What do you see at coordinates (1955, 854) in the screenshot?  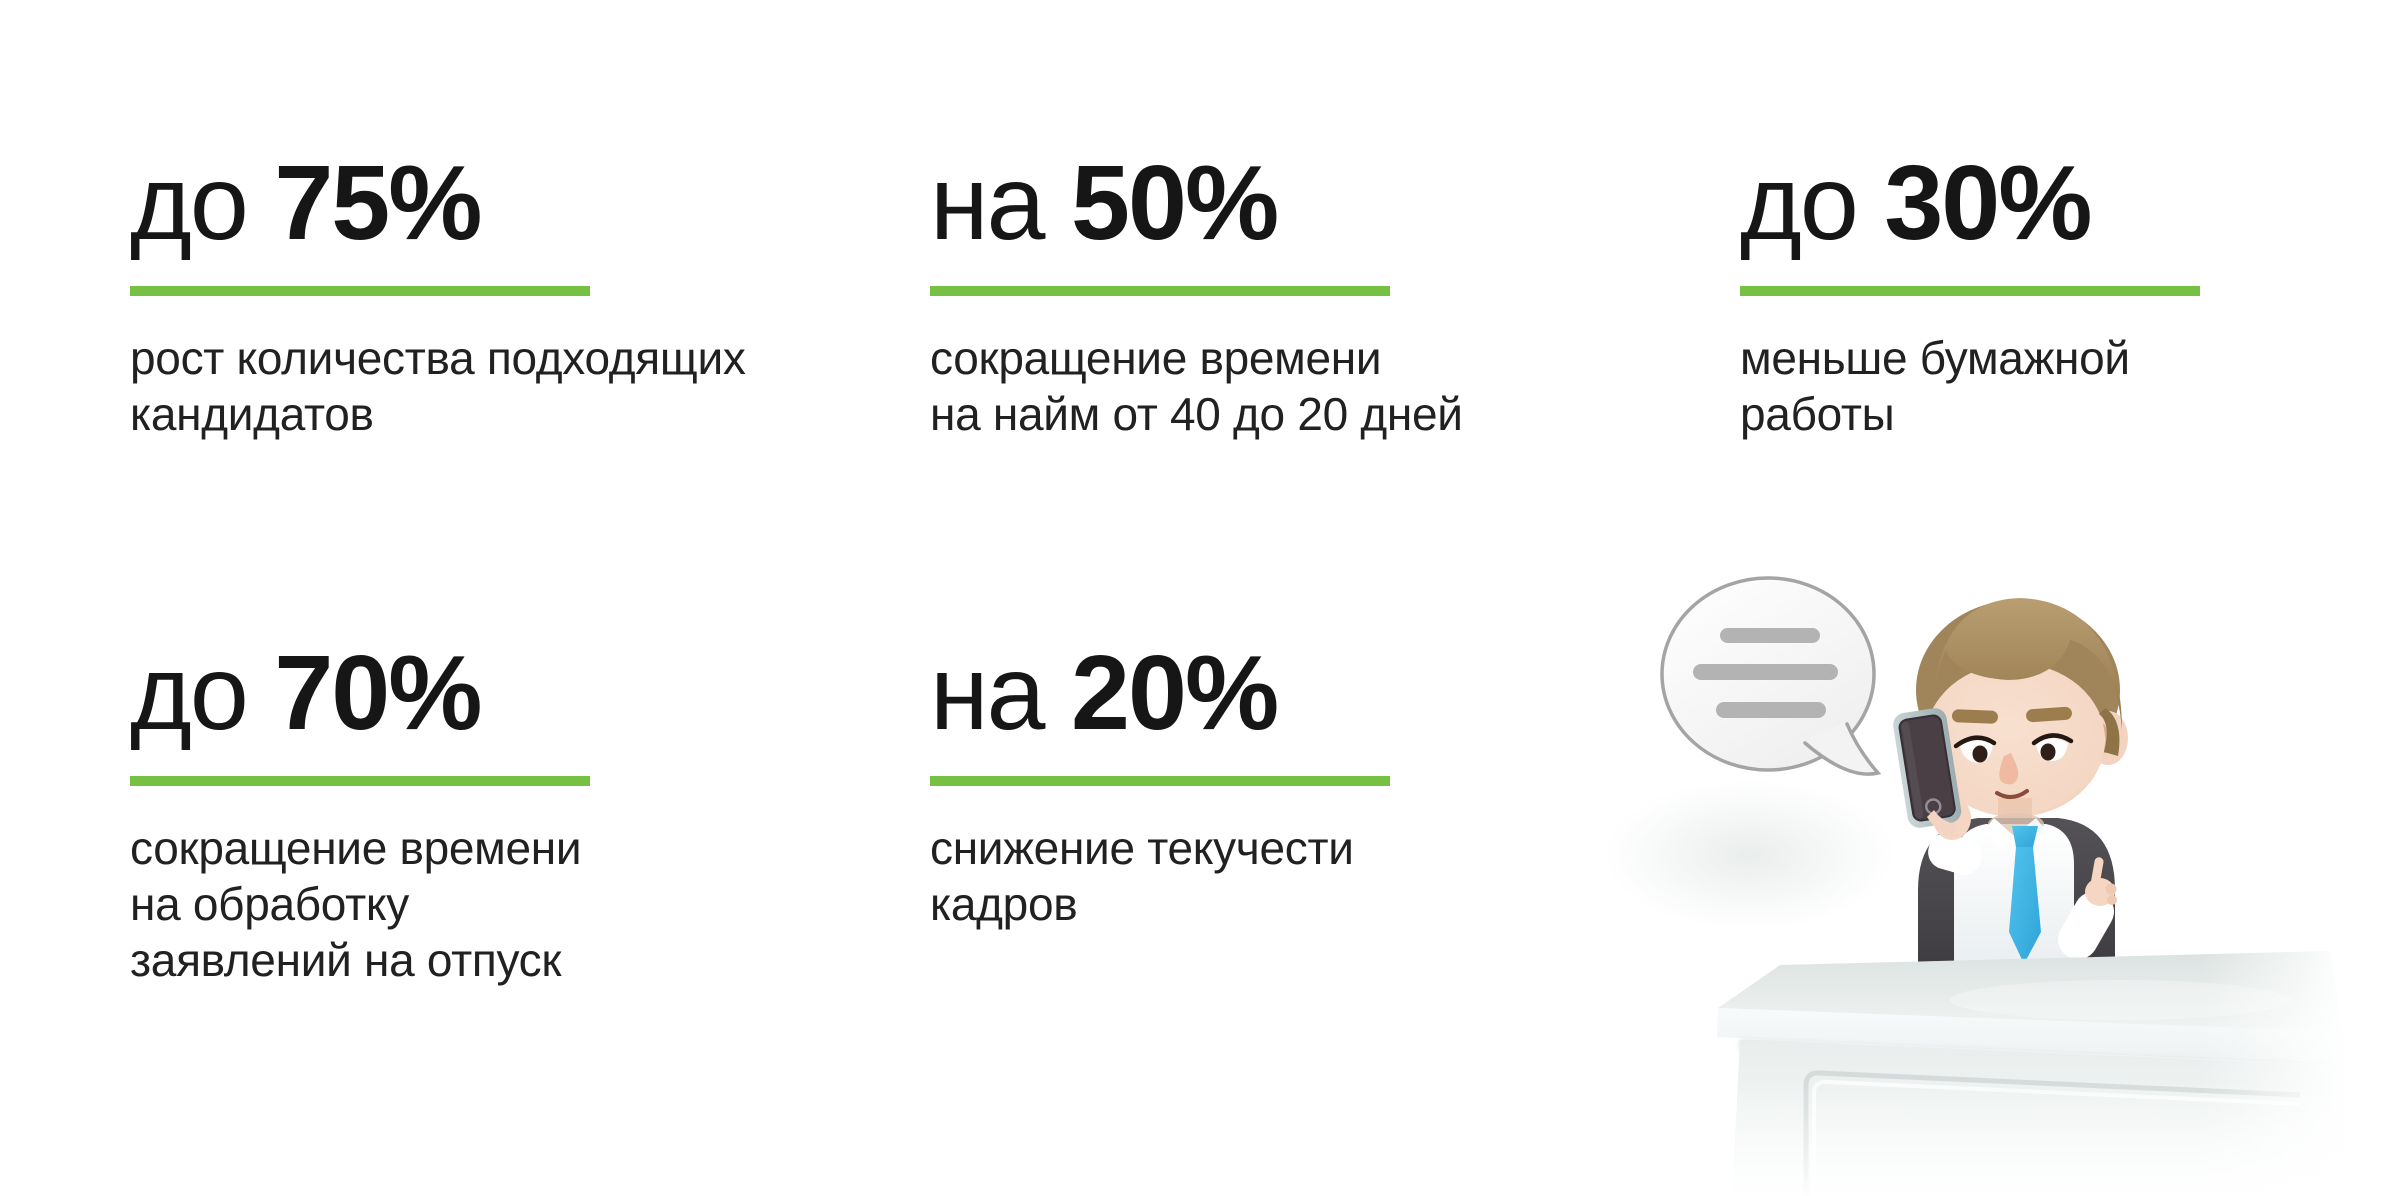 I see `shirt-cuff` at bounding box center [1955, 854].